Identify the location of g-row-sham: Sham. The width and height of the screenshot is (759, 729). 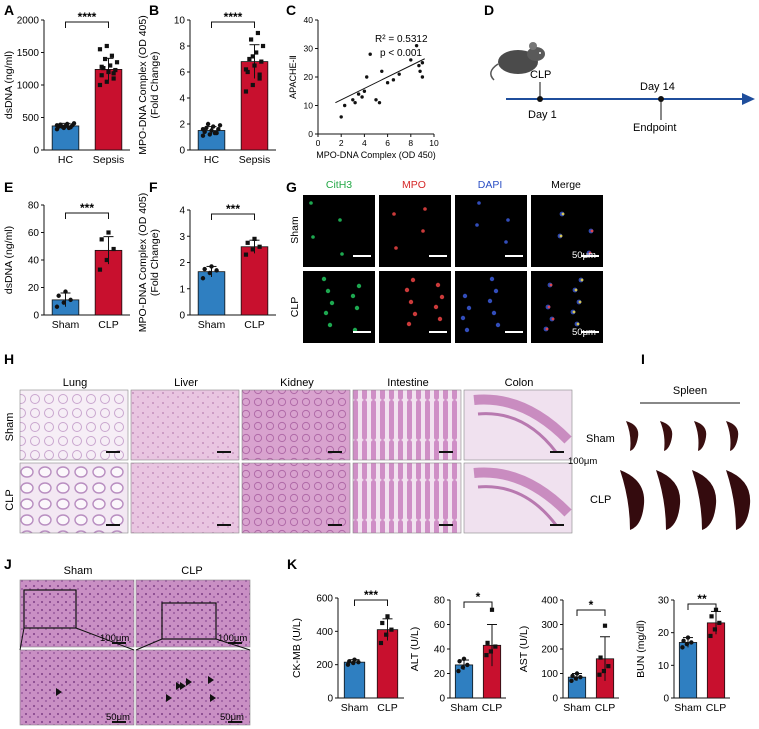
(295, 230).